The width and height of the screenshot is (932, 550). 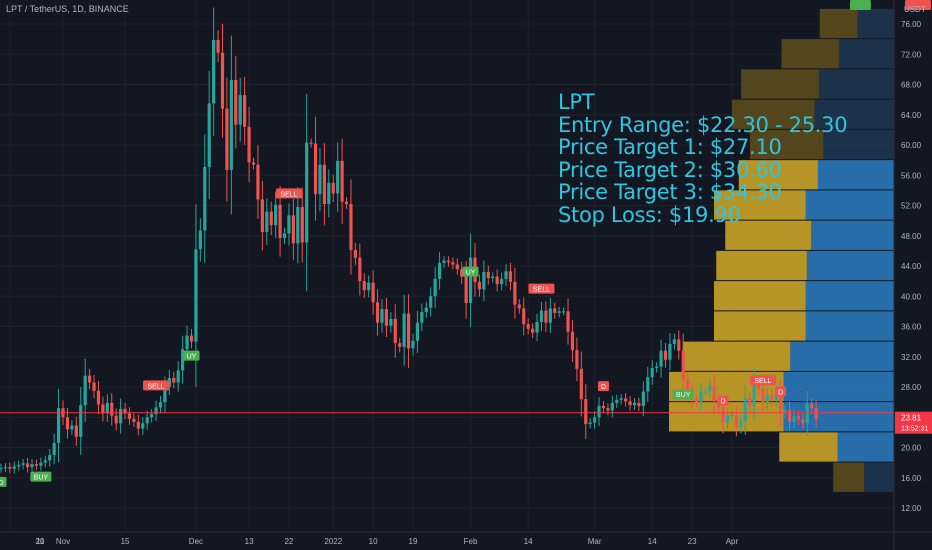 I want to click on annotation-target-1: Price Target 1: $27.10, so click(x=670, y=147).